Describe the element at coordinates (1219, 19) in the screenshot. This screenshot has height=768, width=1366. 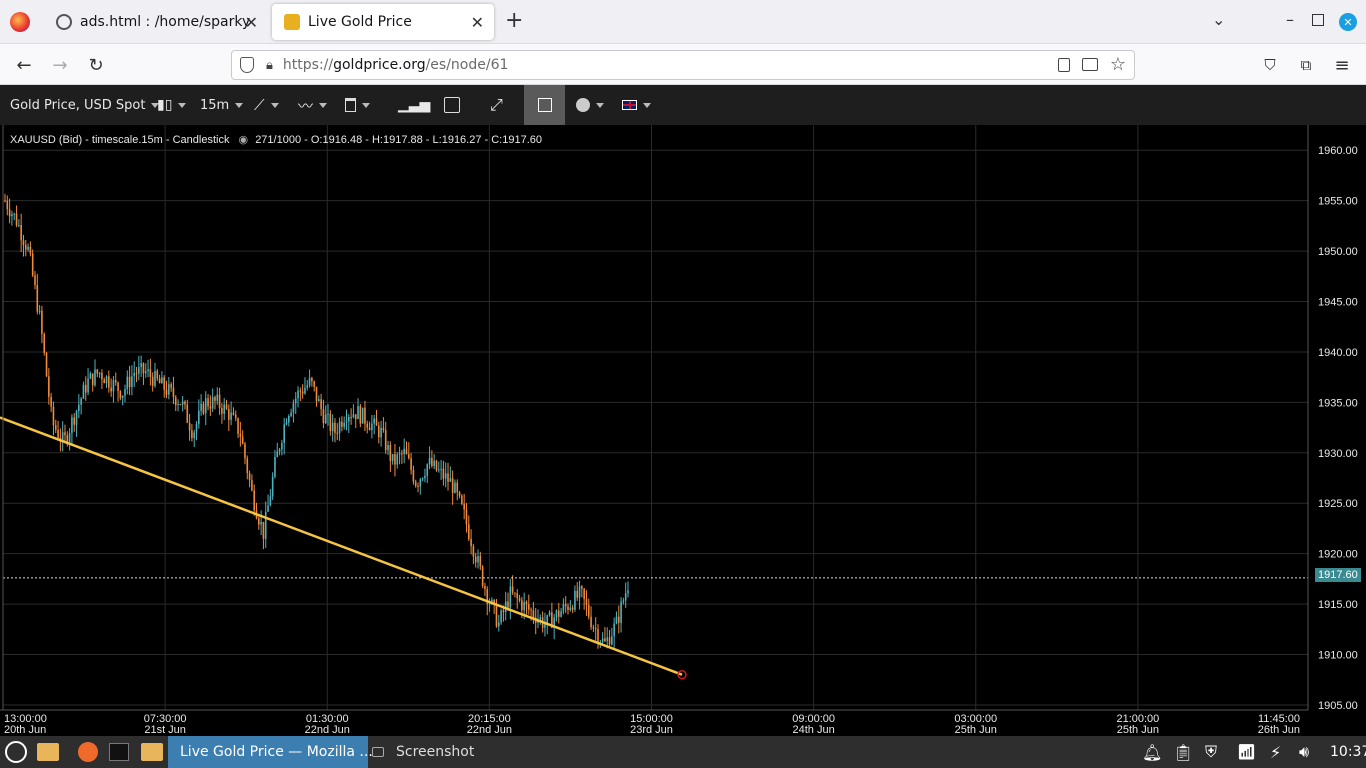
I see `list-tabs-icon: ⌄` at that location.